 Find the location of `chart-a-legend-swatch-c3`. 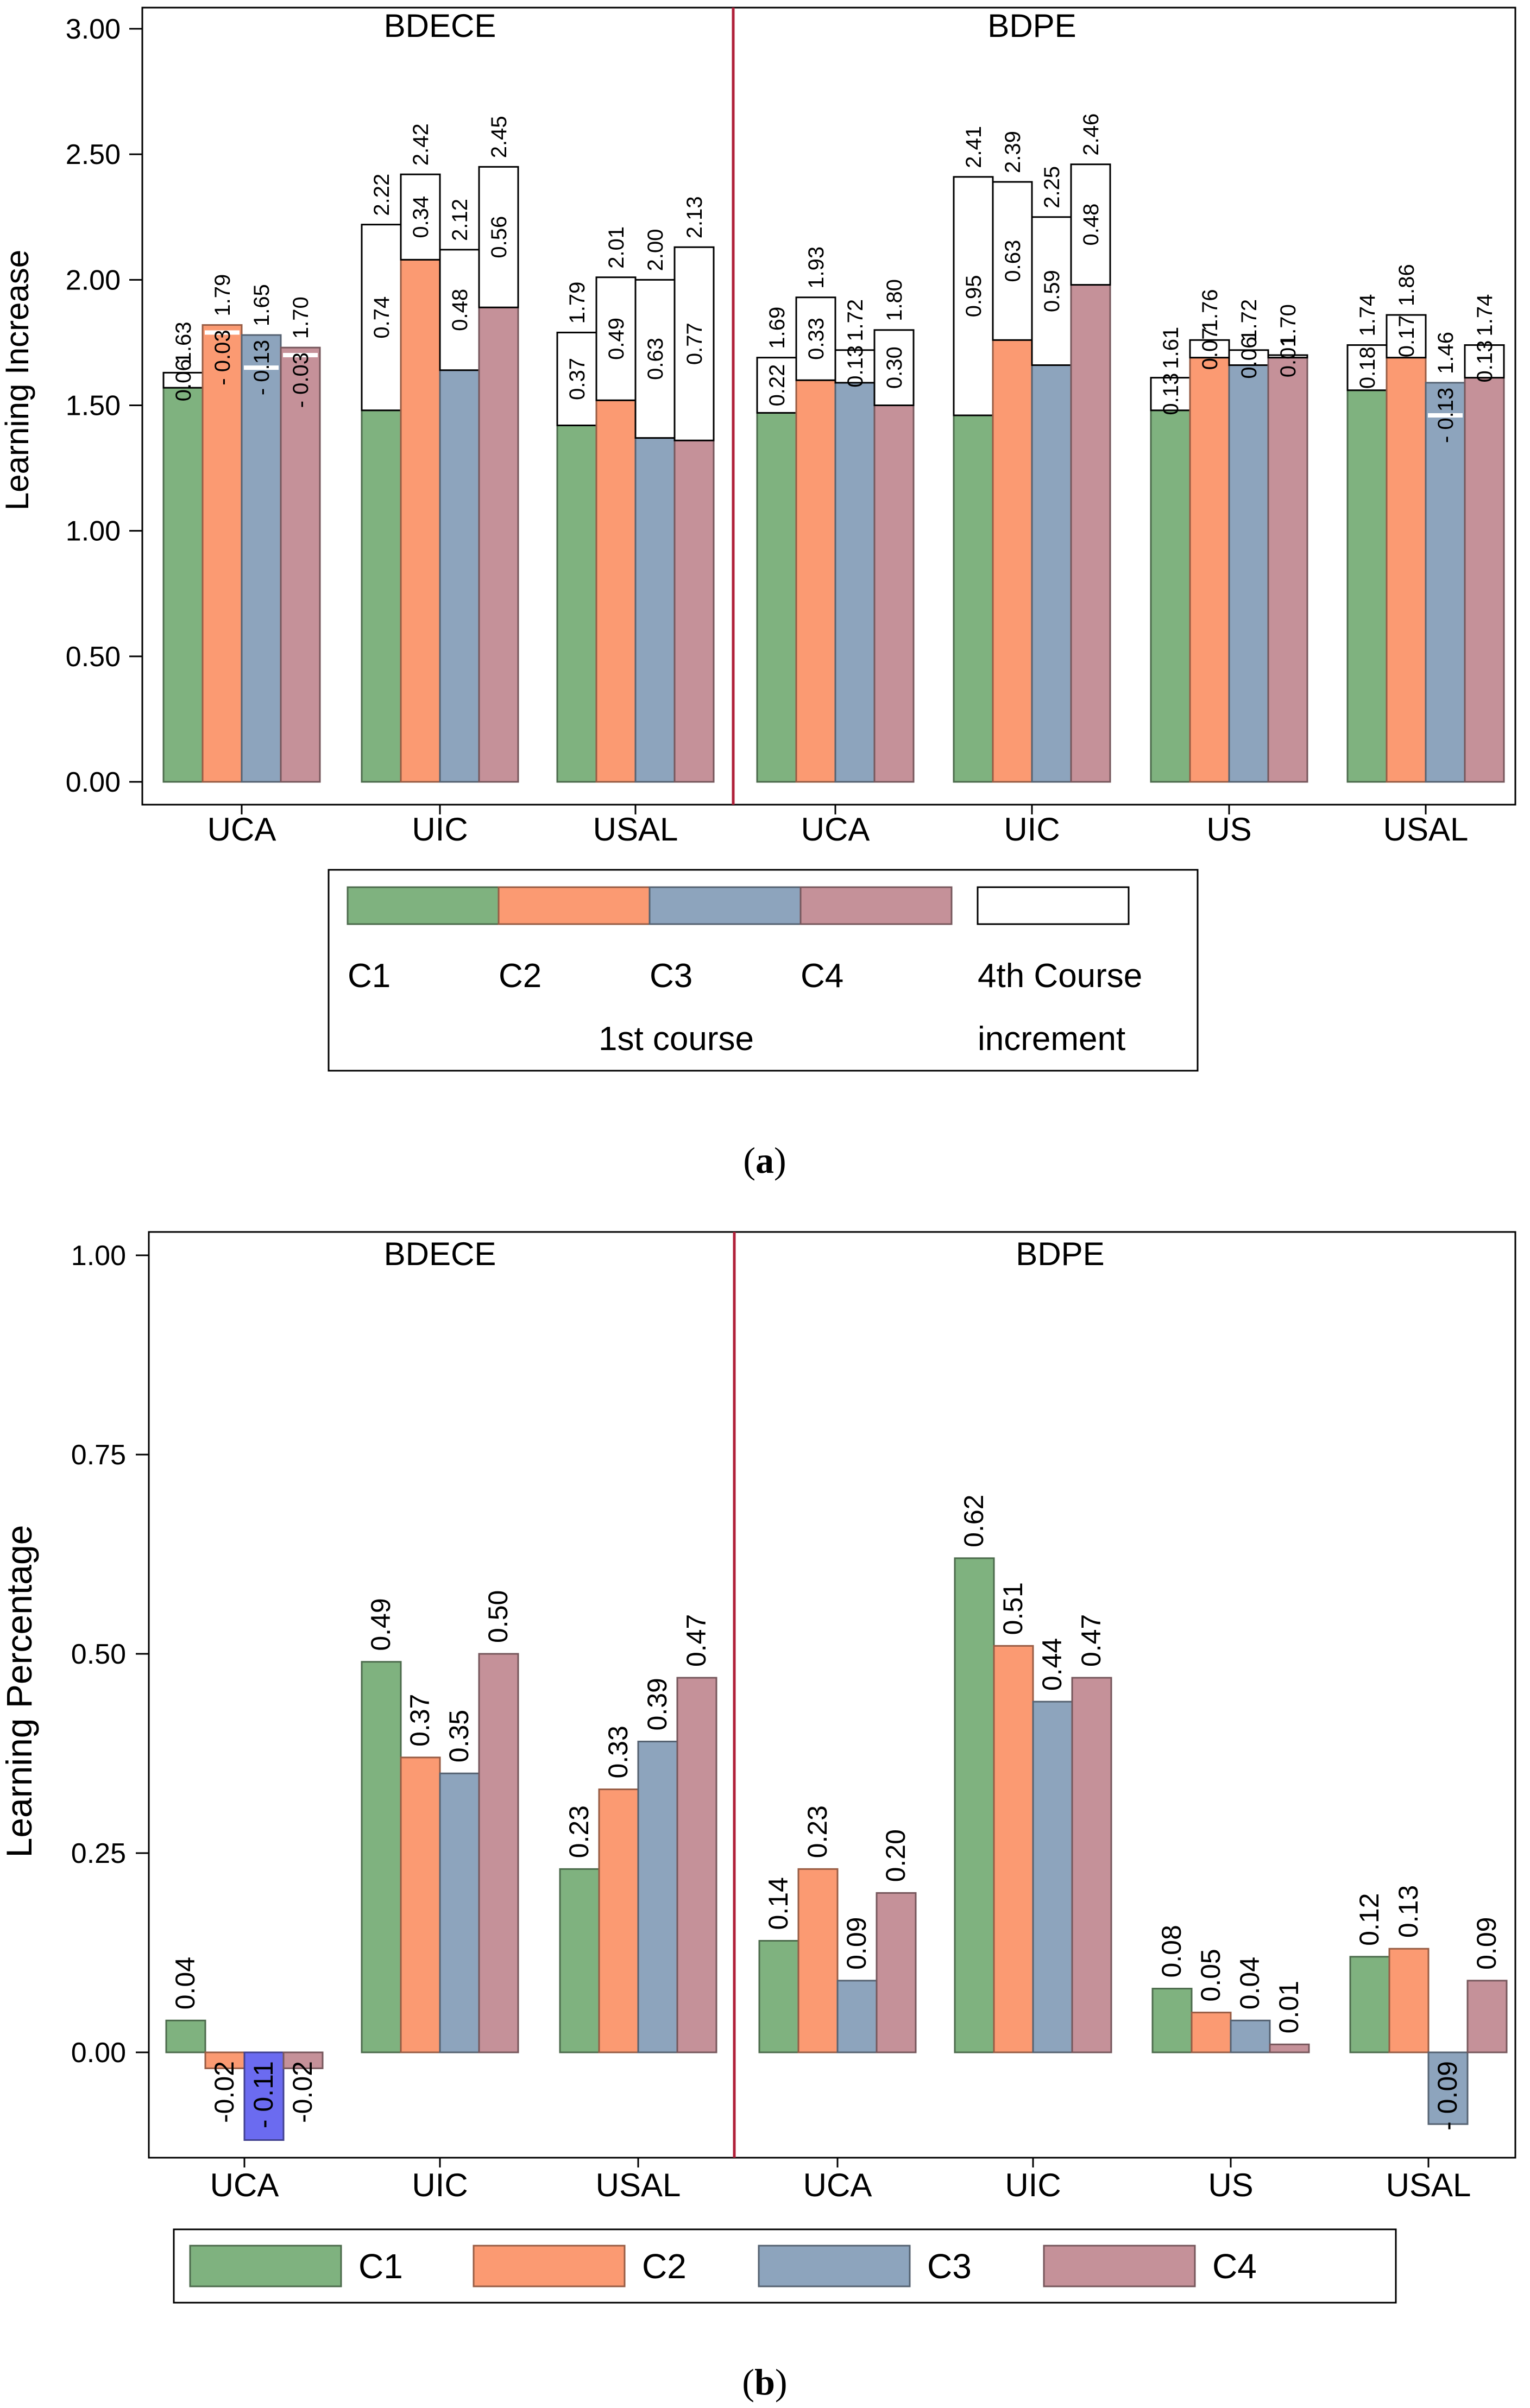

chart-a-legend-swatch-c3 is located at coordinates (725, 905).